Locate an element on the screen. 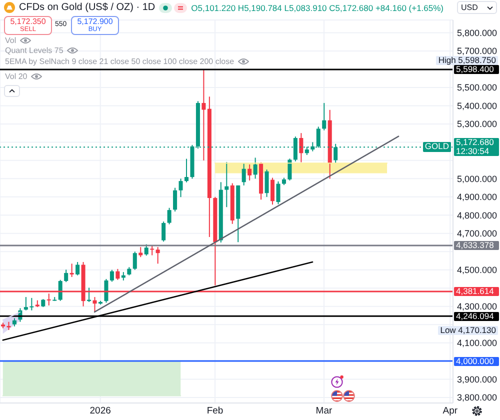 Image resolution: width=500 pixels, height=420 pixels. y-tick-label: 5,300.000 is located at coordinates (477, 124).